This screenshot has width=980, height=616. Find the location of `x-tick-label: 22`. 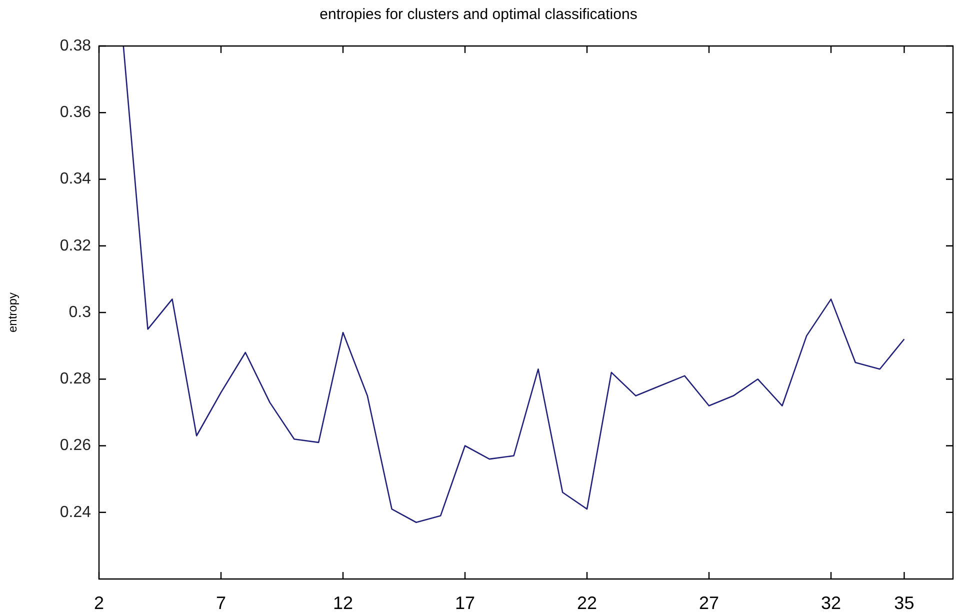

x-tick-label: 22 is located at coordinates (587, 602).